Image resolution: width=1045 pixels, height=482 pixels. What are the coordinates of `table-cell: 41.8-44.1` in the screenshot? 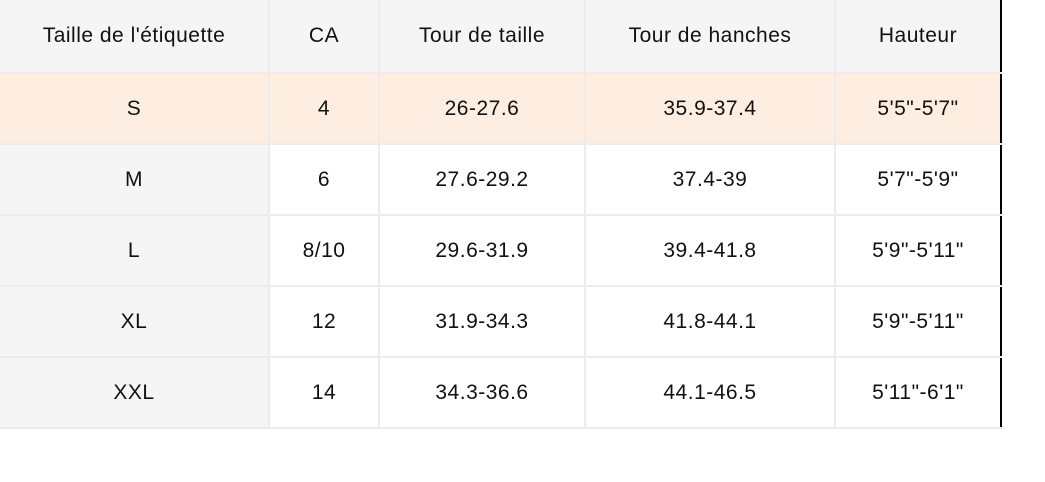 It's located at (710, 321).